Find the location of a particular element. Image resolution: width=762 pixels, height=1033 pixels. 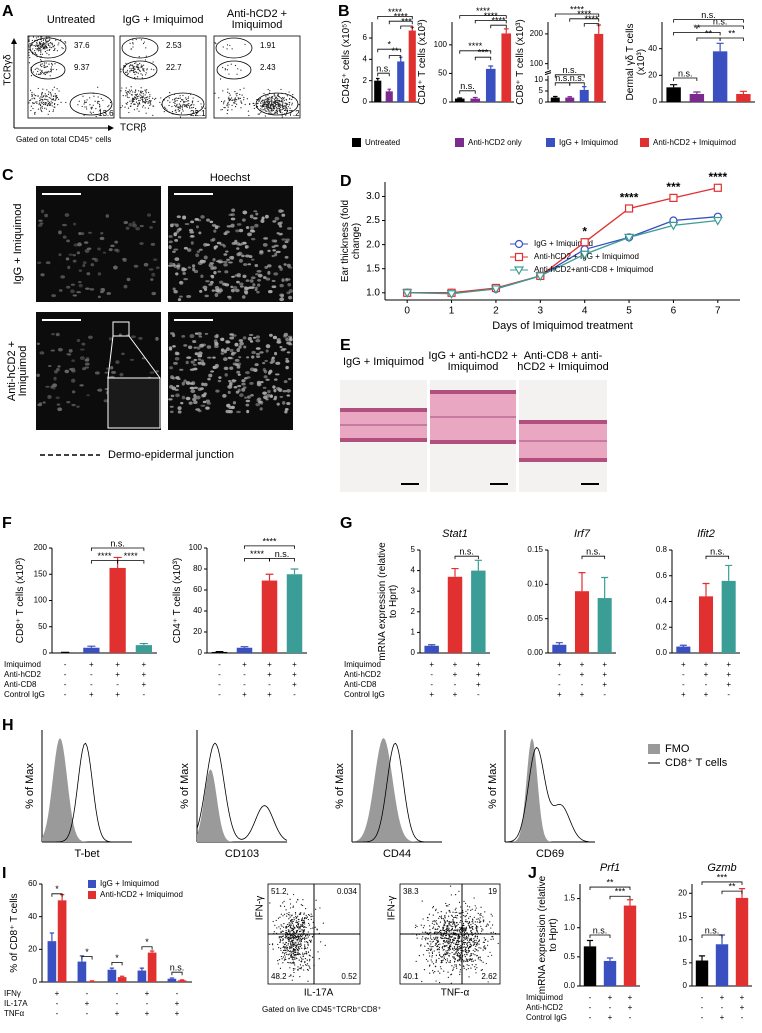

micrograph is located at coordinates (230, 244).